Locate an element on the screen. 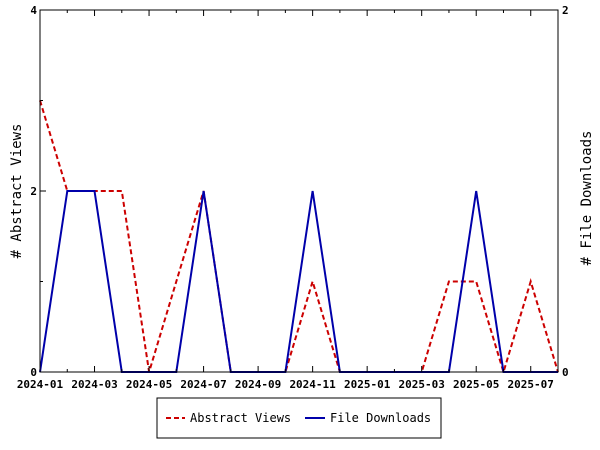 The height and width of the screenshot is (450, 600). x-tick-label: 2024-09 is located at coordinates (258, 384).